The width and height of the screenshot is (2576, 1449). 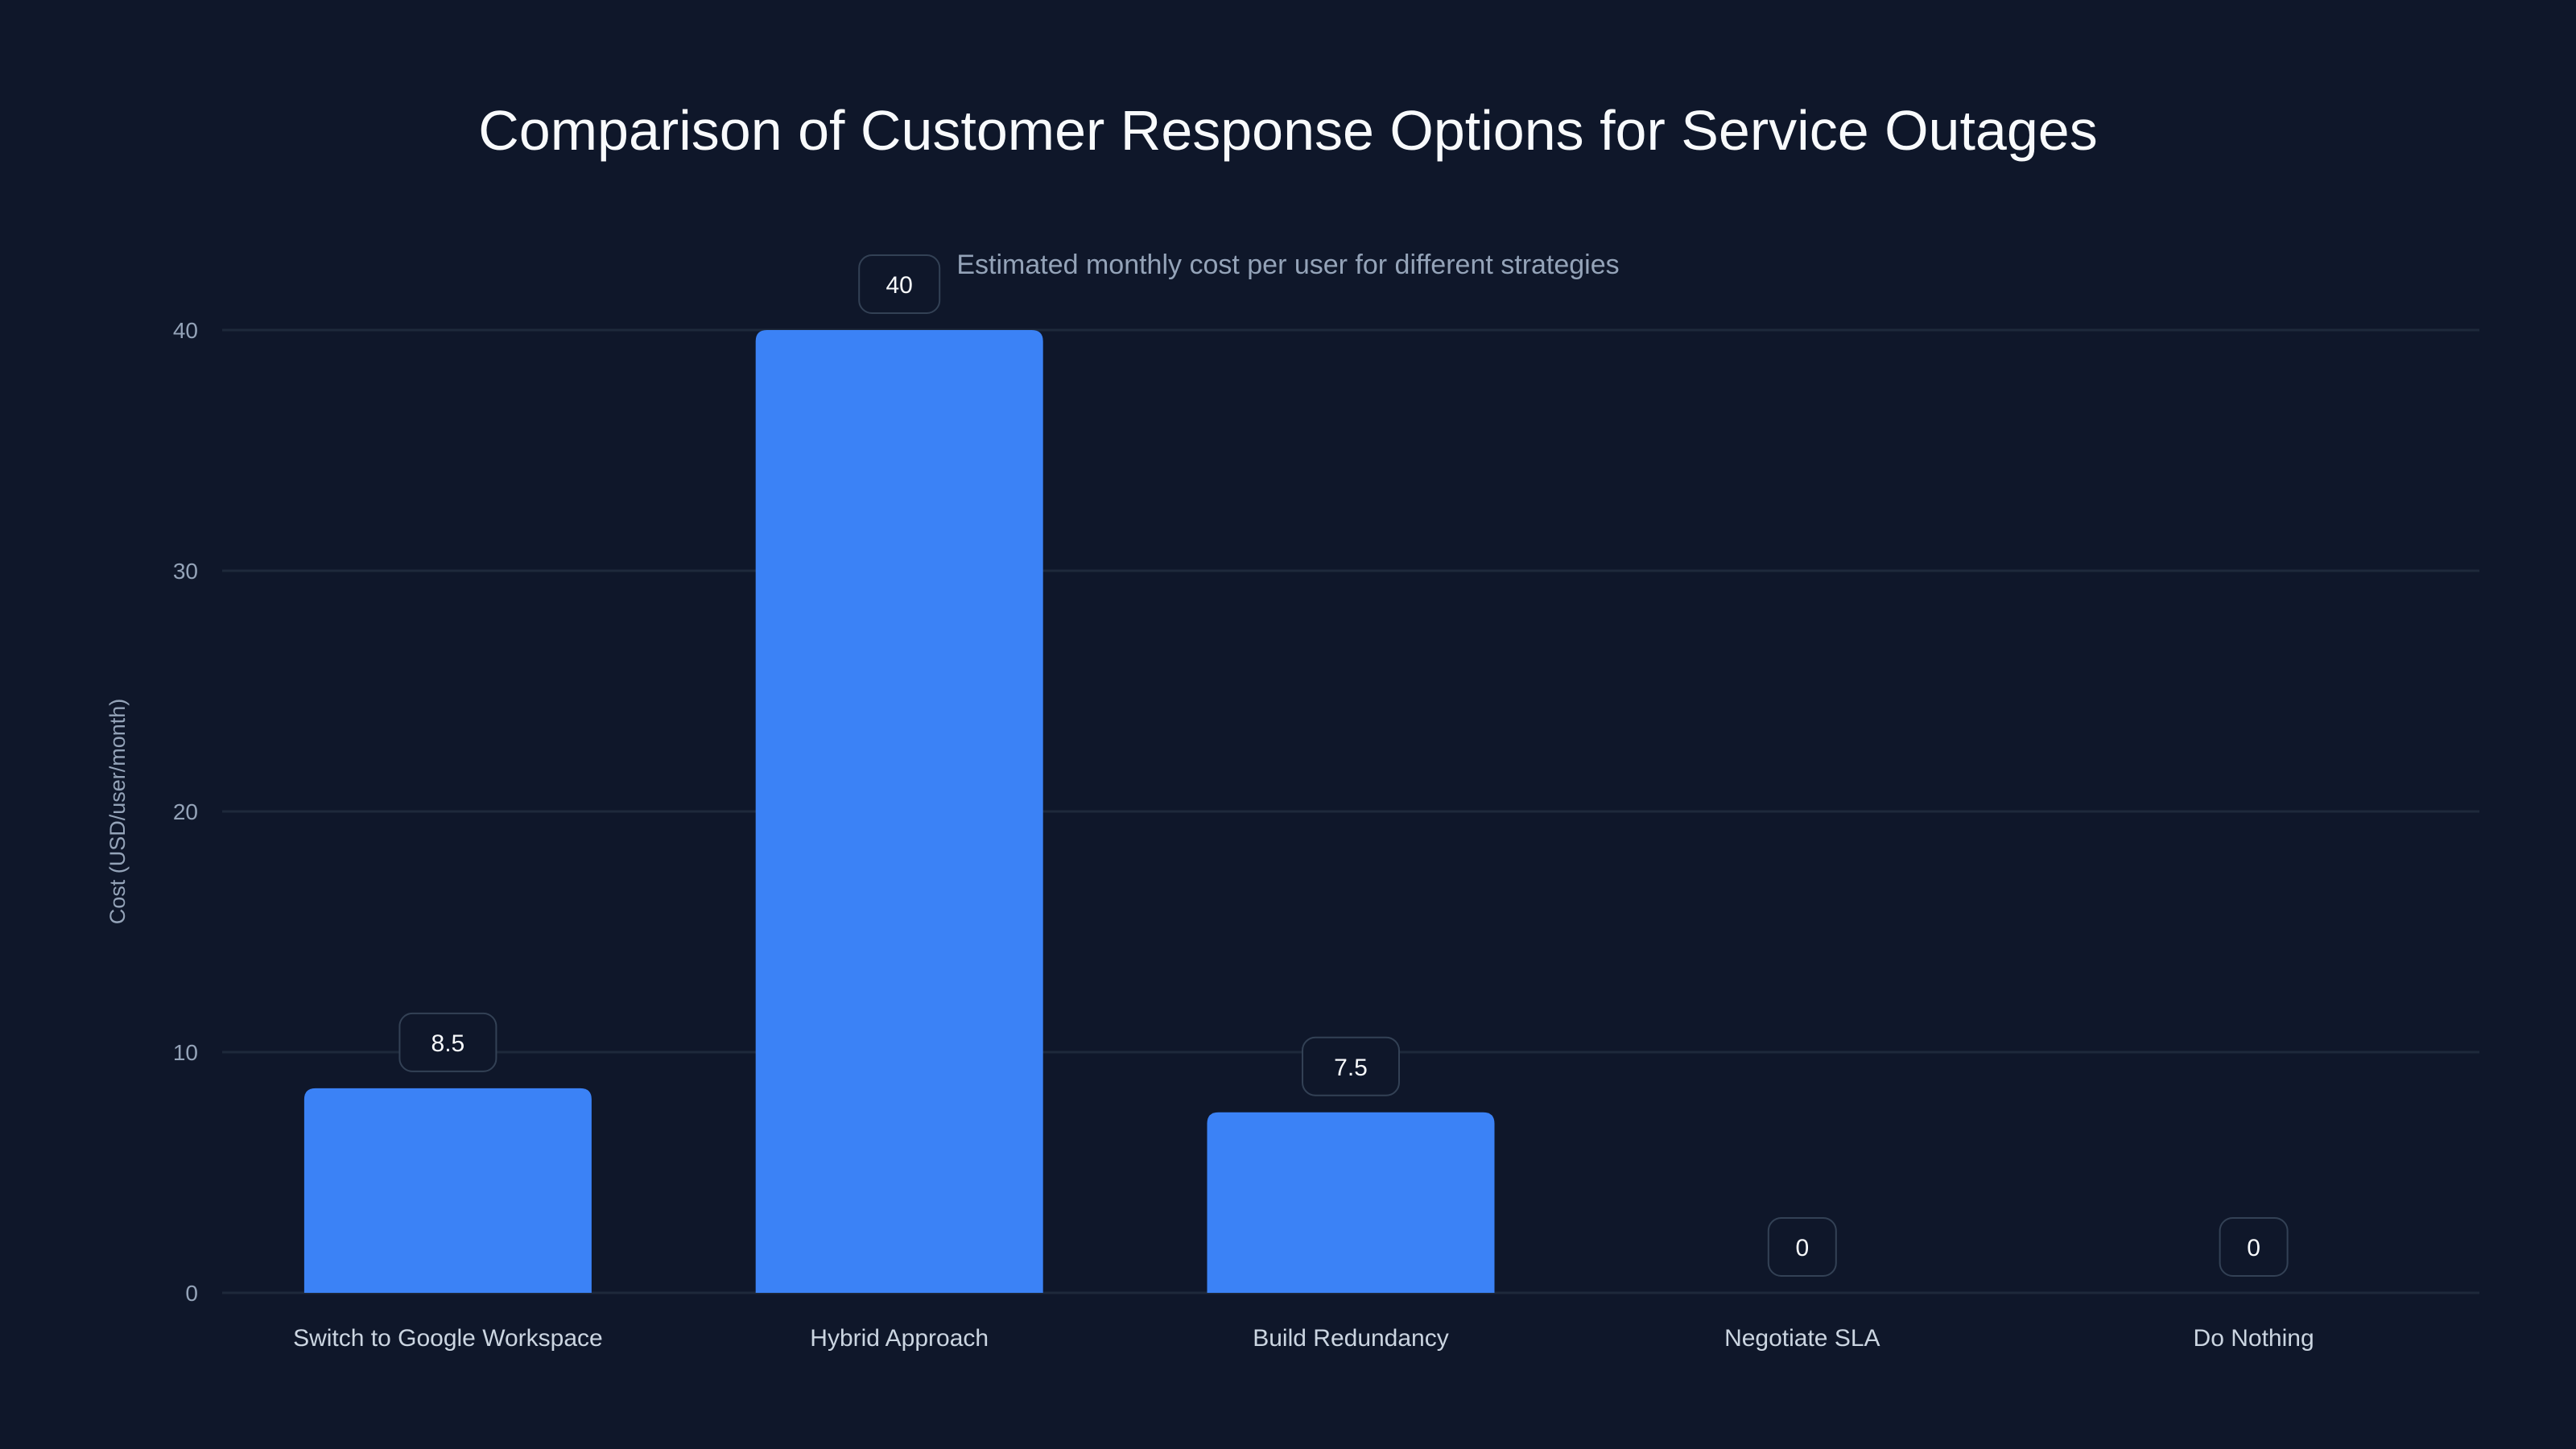 I want to click on x-tick-label: Build Redundancy, so click(x=1351, y=1338).